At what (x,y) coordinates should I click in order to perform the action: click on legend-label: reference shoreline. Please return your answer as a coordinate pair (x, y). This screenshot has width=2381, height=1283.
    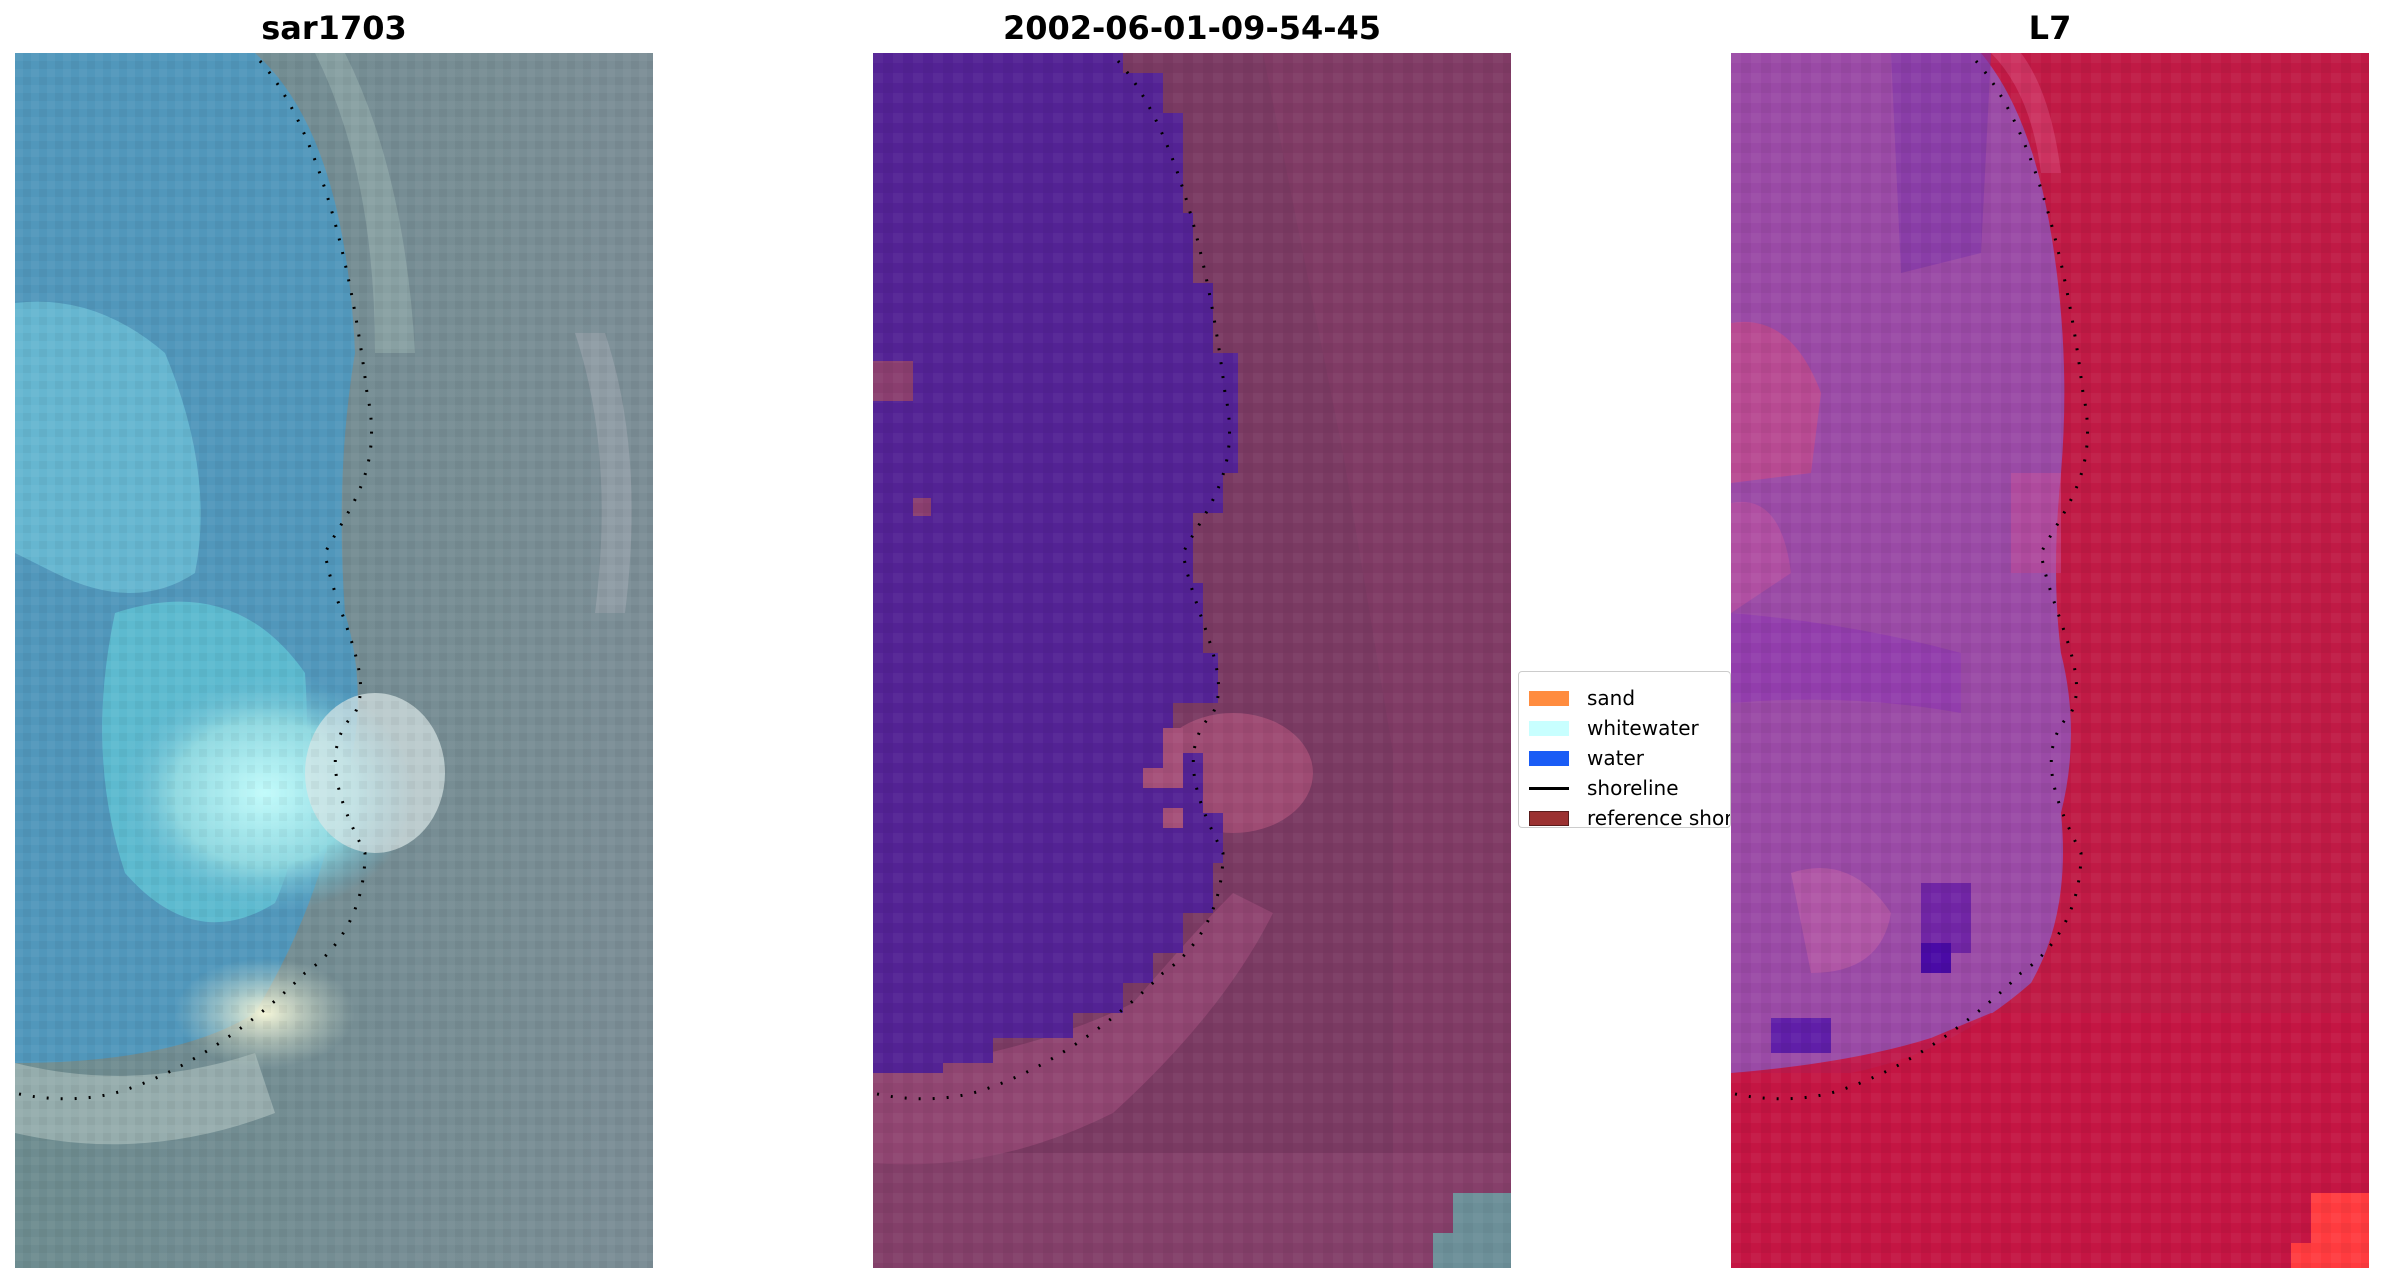
    Looking at the image, I should click on (1659, 817).